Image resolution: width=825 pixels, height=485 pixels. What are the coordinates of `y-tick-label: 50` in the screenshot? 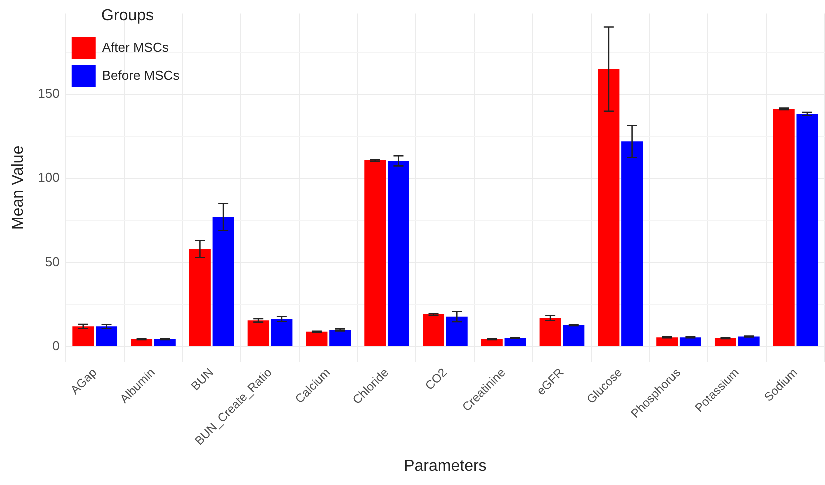 It's located at (52, 262).